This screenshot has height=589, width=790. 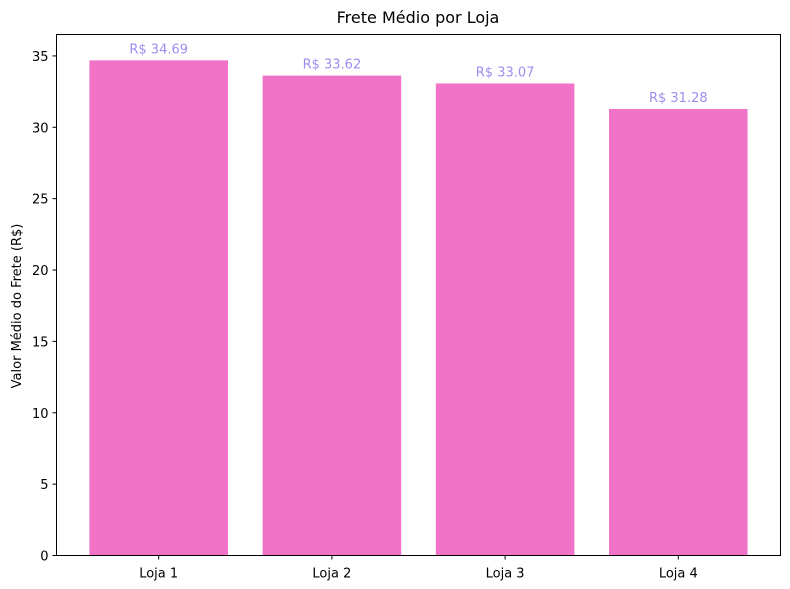 What do you see at coordinates (331, 574) in the screenshot?
I see `x-tick-label: Loja 2` at bounding box center [331, 574].